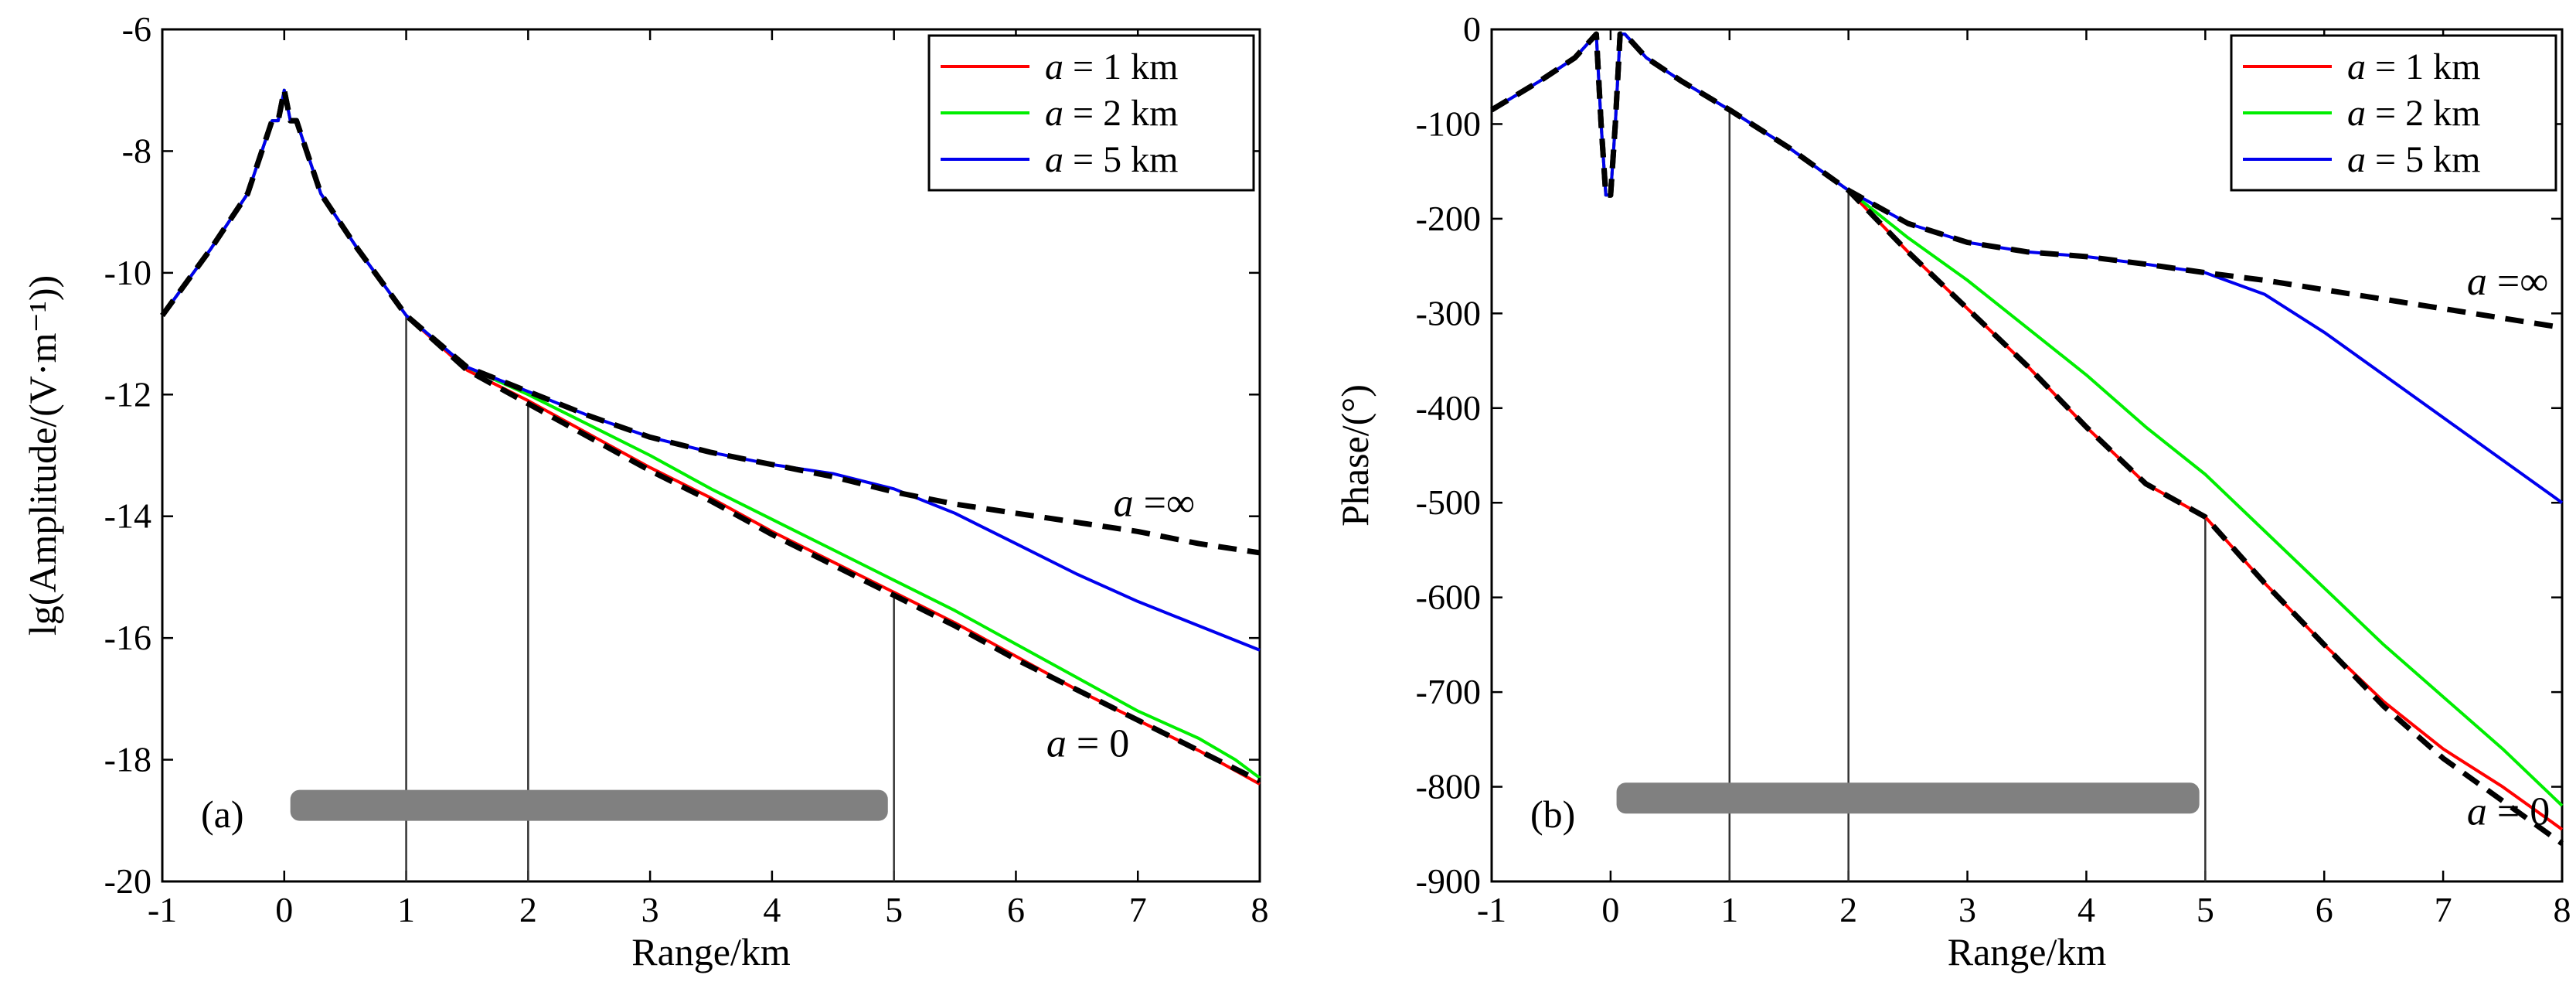  I want to click on y-tick-label: 0, so click(1472, 29).